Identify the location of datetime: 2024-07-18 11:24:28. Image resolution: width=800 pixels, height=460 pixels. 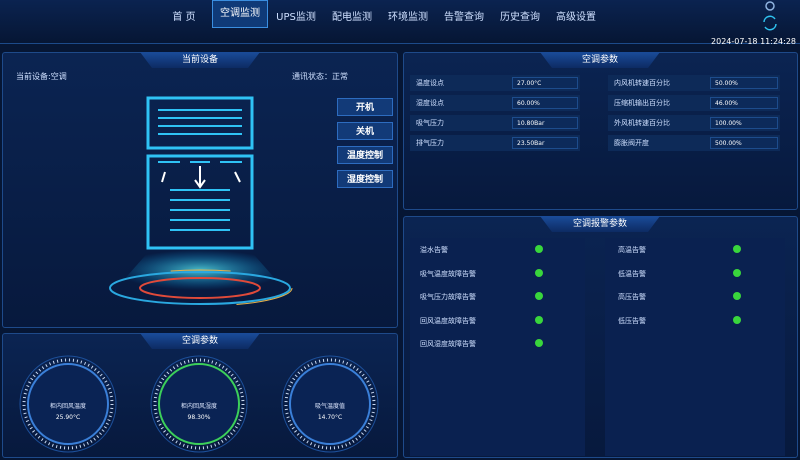
(753, 41).